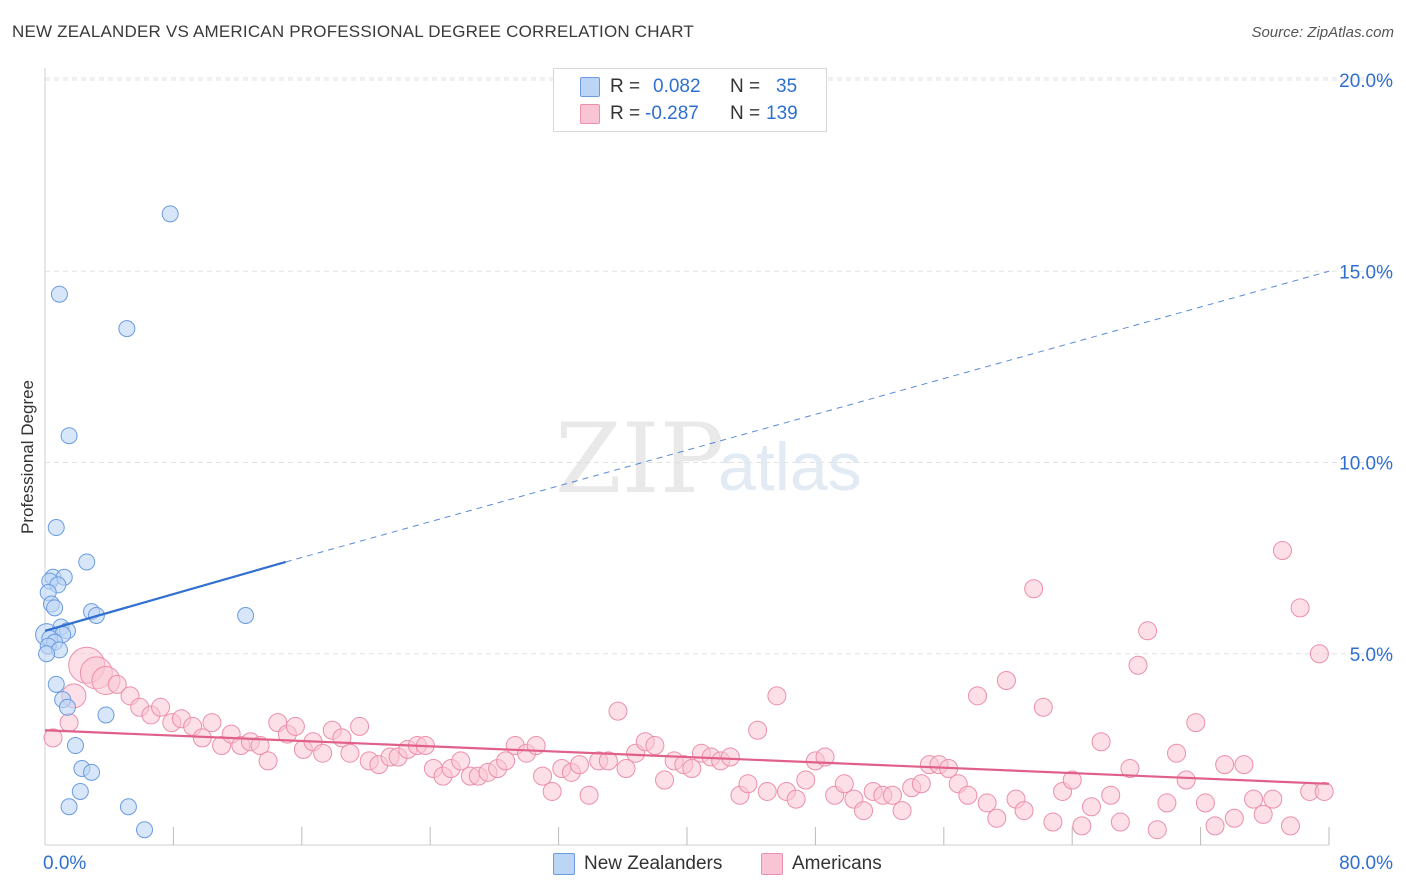 The width and height of the screenshot is (1406, 892). What do you see at coordinates (1371, 655) in the screenshot?
I see `y-tick-label: 5.0%` at bounding box center [1371, 655].